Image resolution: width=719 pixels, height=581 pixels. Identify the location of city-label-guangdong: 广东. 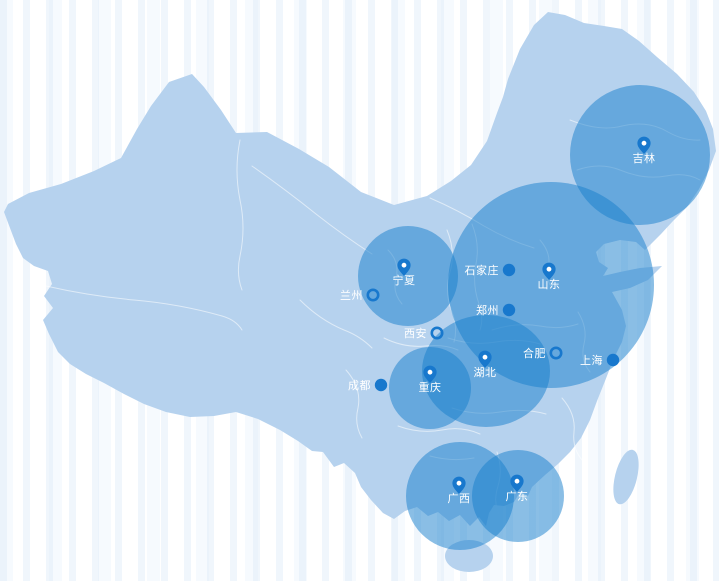
(517, 496).